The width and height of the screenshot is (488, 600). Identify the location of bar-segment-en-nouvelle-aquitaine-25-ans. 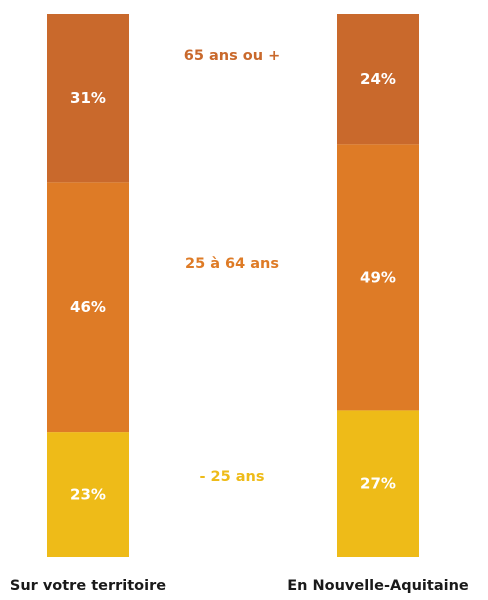
(378, 483).